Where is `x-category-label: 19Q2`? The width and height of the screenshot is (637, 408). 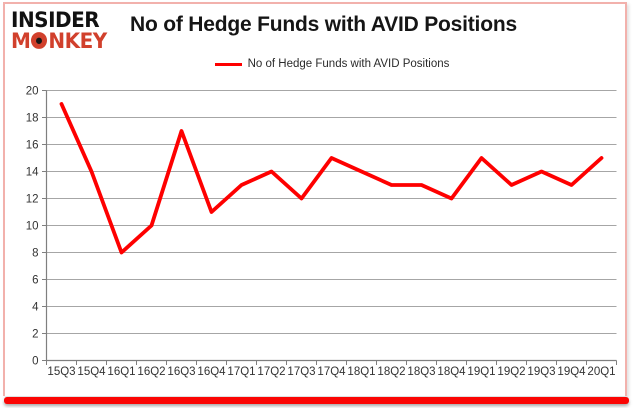 x-category-label: 19Q2 is located at coordinates (511, 372).